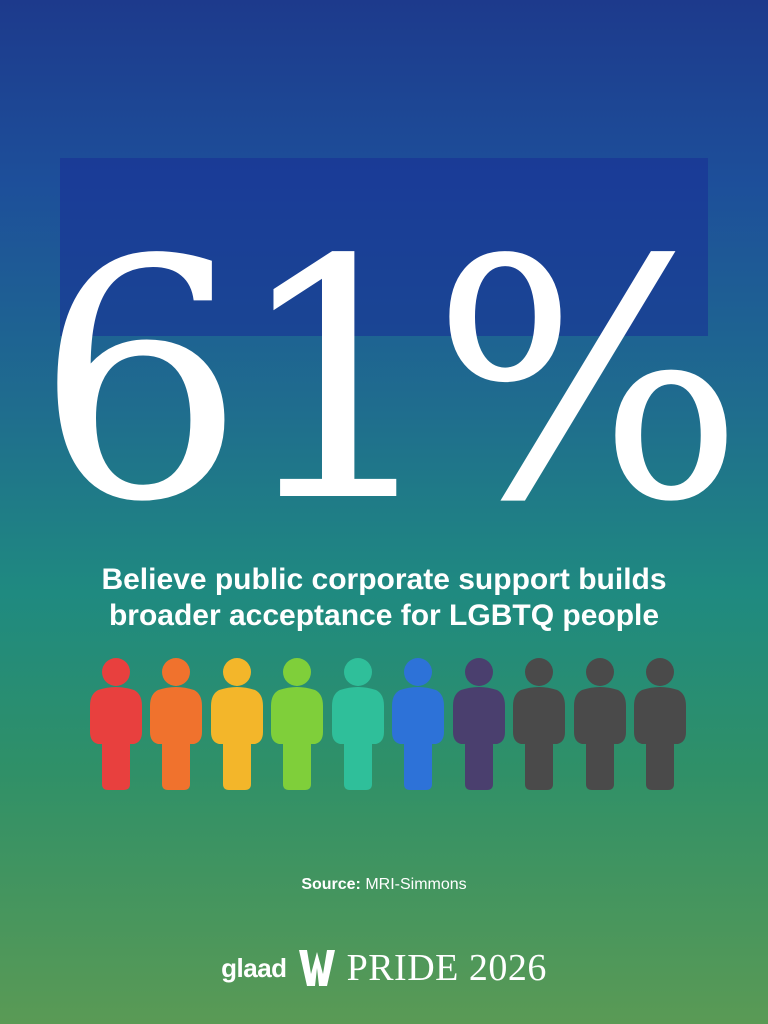 The width and height of the screenshot is (768, 1024). I want to click on stat-description-line-2: broader acceptance for LGBTQ people, so click(384, 615).